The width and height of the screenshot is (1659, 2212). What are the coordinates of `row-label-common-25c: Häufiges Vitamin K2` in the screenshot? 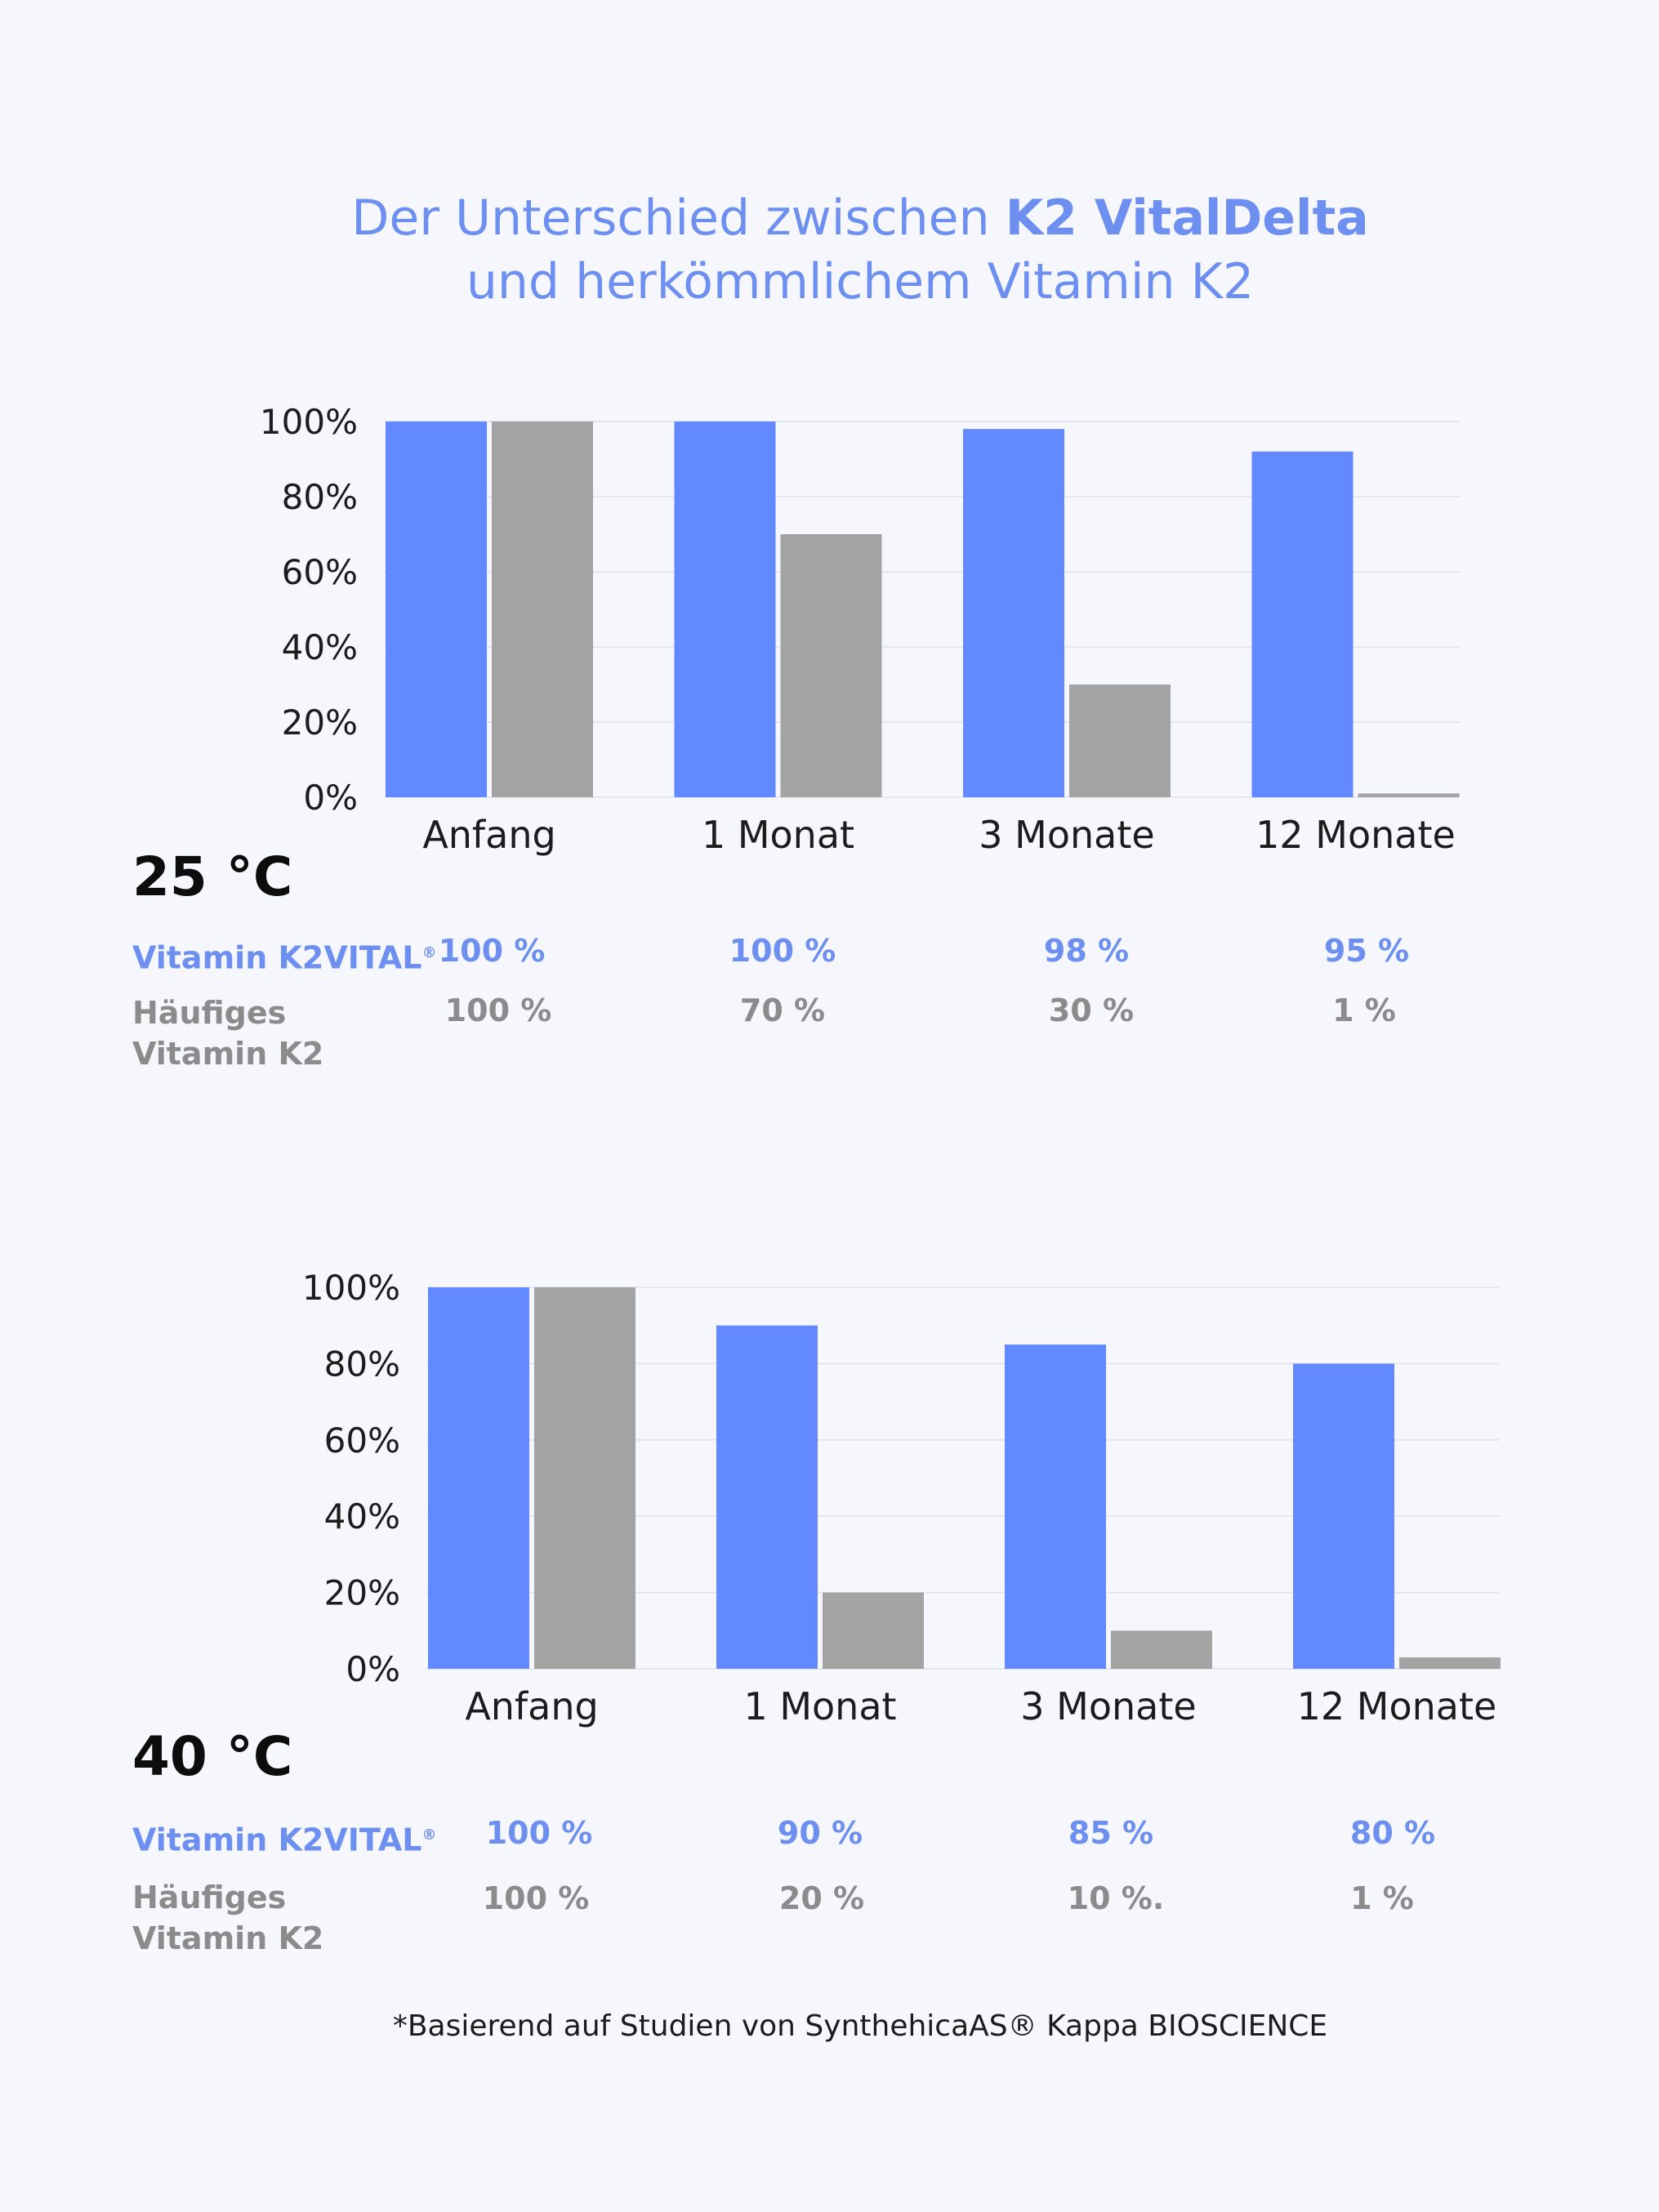 It's located at (228, 1033).